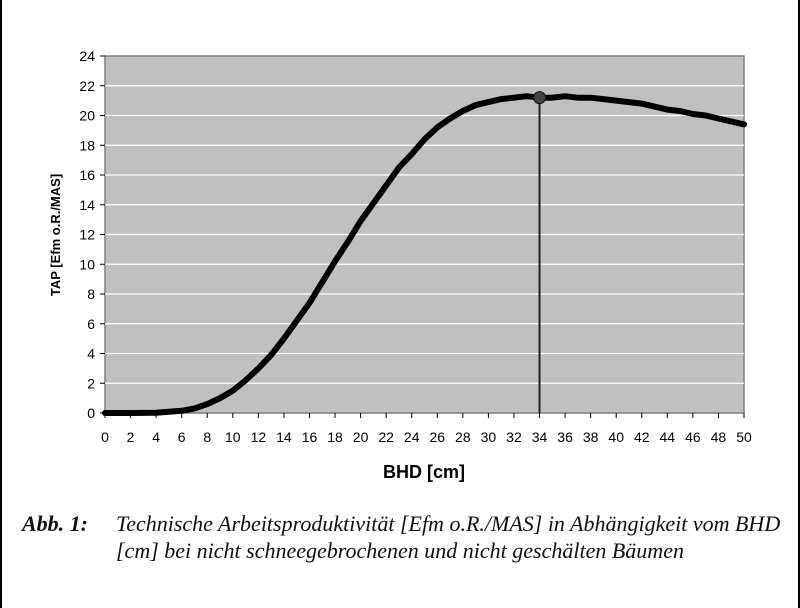  Describe the element at coordinates (565, 437) in the screenshot. I see `x-tick-label: 36` at that location.